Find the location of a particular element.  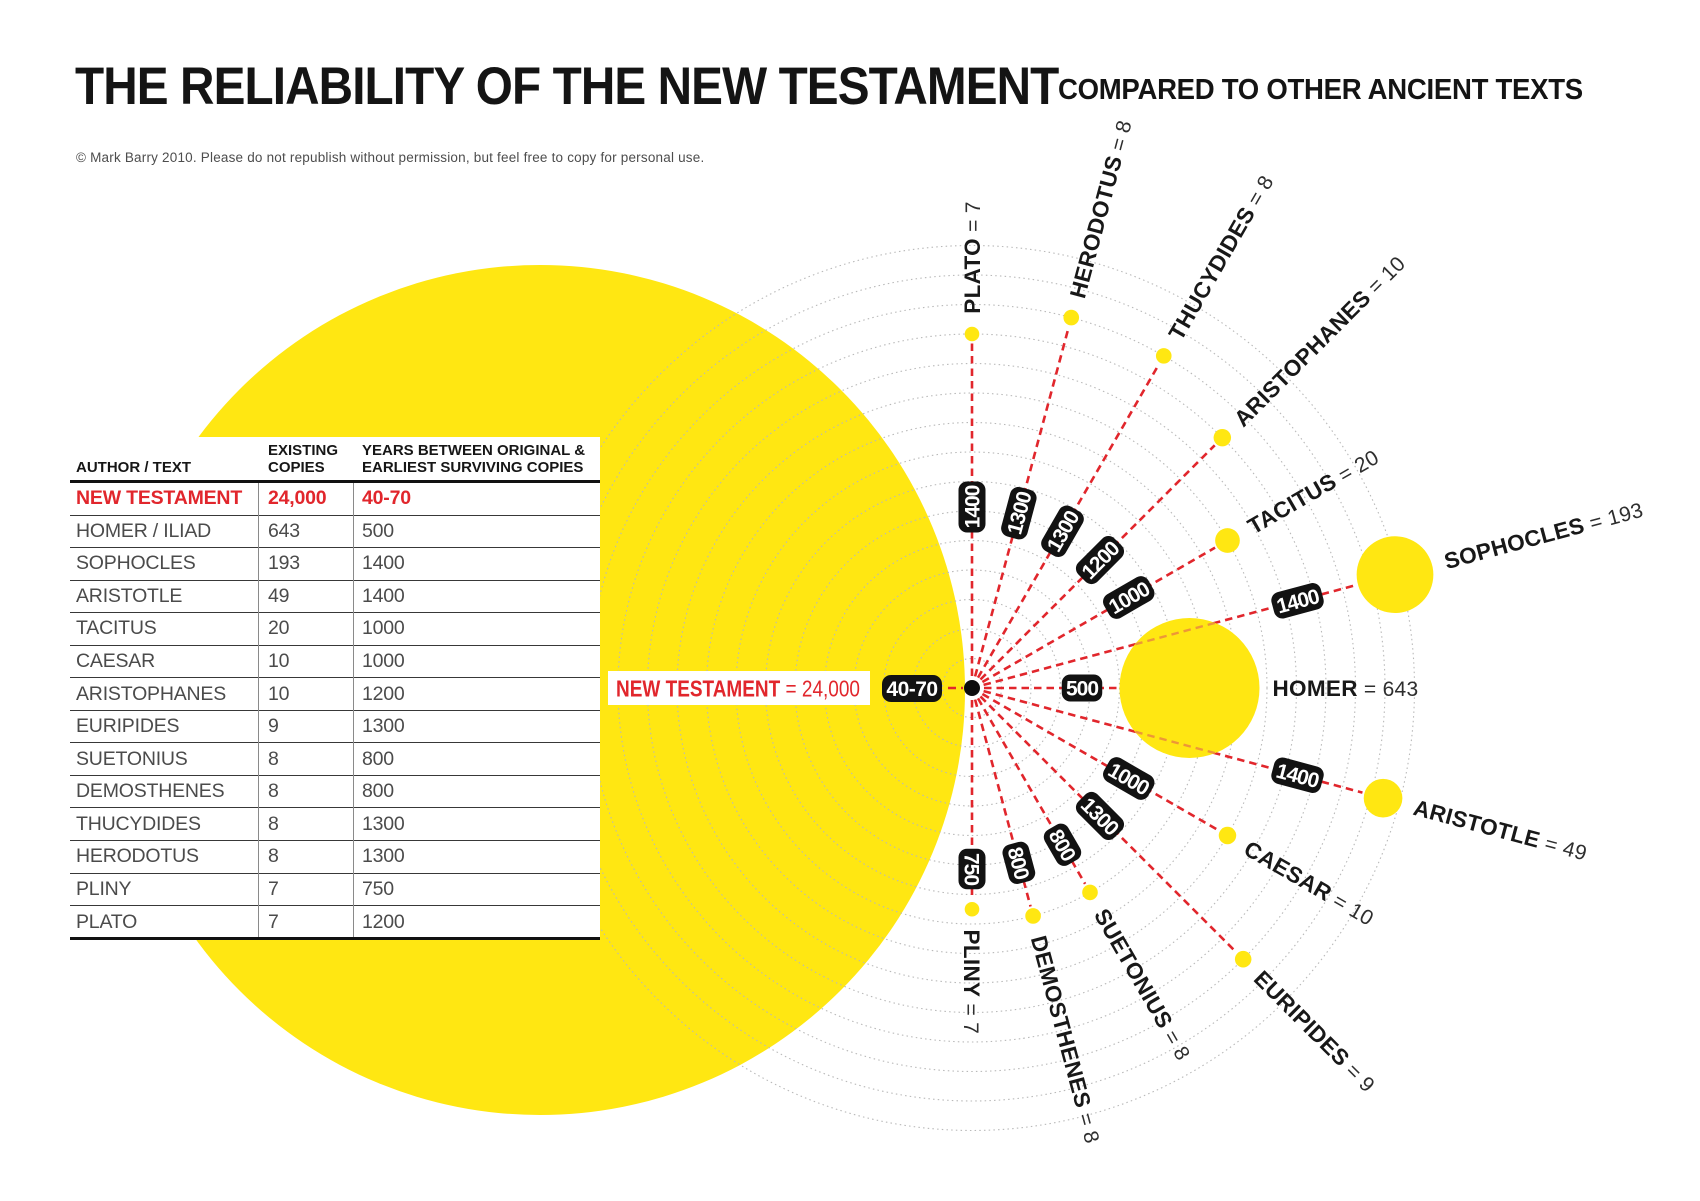

cell-author: TACITUS is located at coordinates (116, 628).